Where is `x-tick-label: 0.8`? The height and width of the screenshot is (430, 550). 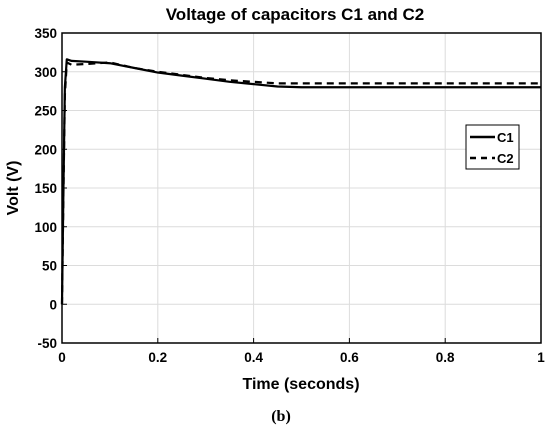 x-tick-label: 0.8 is located at coordinates (445, 357).